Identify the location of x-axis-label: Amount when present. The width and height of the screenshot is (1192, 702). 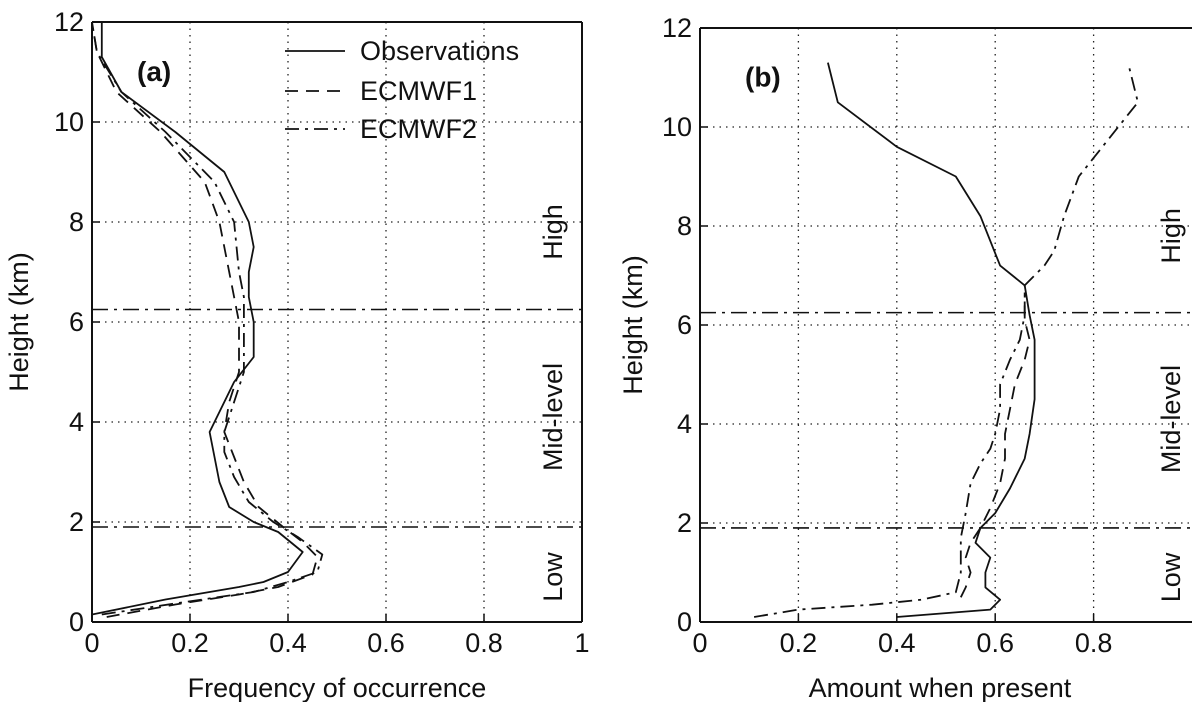
(940, 687).